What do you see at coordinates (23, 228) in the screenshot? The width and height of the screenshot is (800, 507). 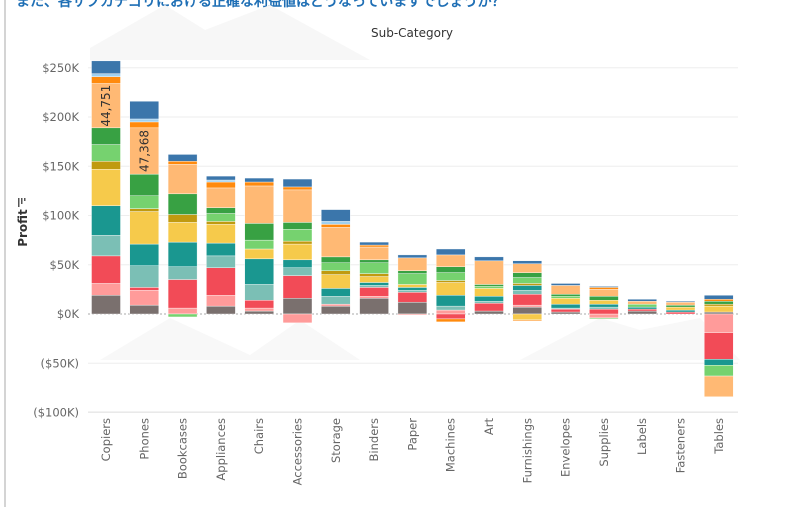 I see `y-axis-title: Profit` at bounding box center [23, 228].